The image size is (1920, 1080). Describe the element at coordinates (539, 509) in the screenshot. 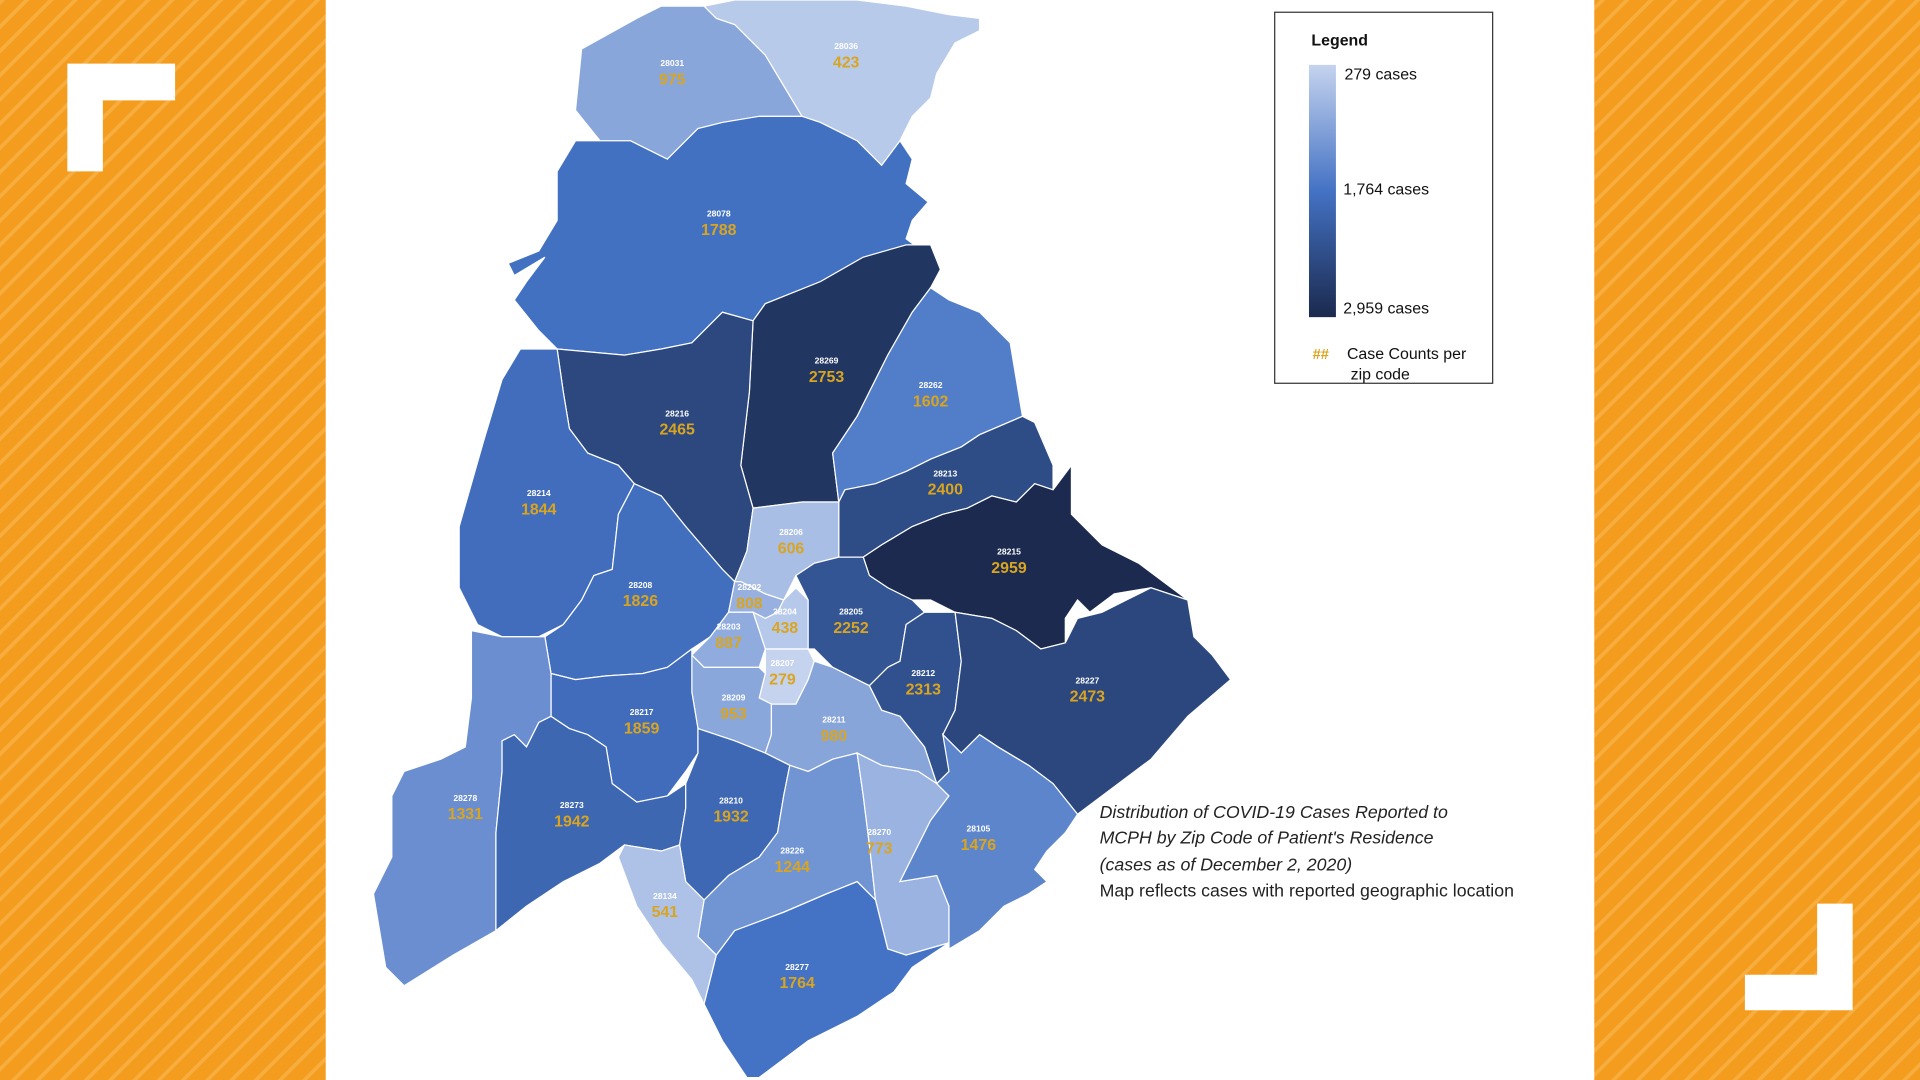

I see `case-count: 1844` at that location.